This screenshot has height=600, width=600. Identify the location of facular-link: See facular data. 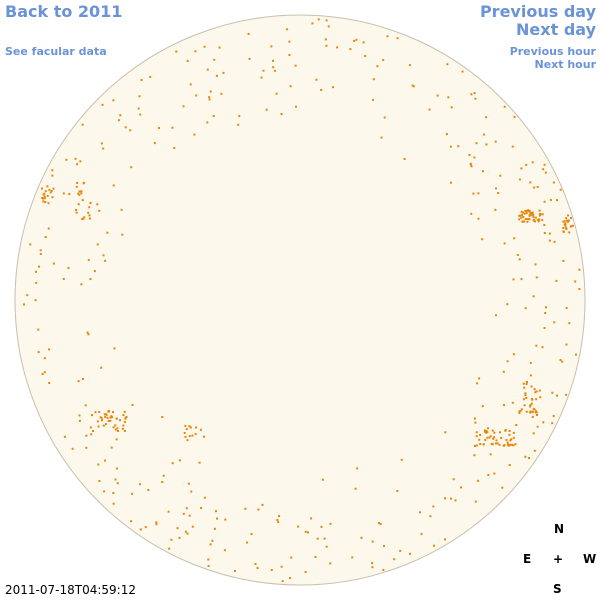
(56, 51).